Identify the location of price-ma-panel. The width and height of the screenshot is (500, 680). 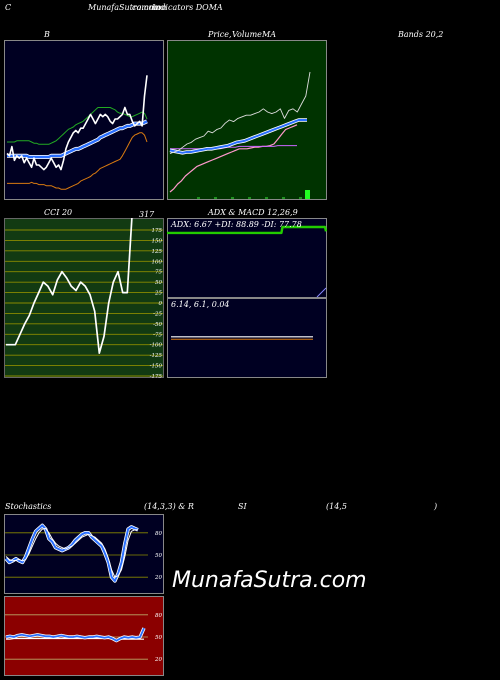
(247, 120).